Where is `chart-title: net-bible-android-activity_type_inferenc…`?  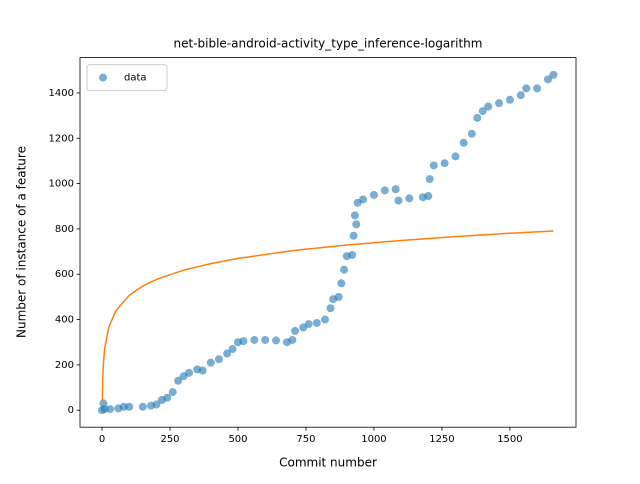
chart-title: net-bible-android-activity_type_inferenc… is located at coordinates (328, 44).